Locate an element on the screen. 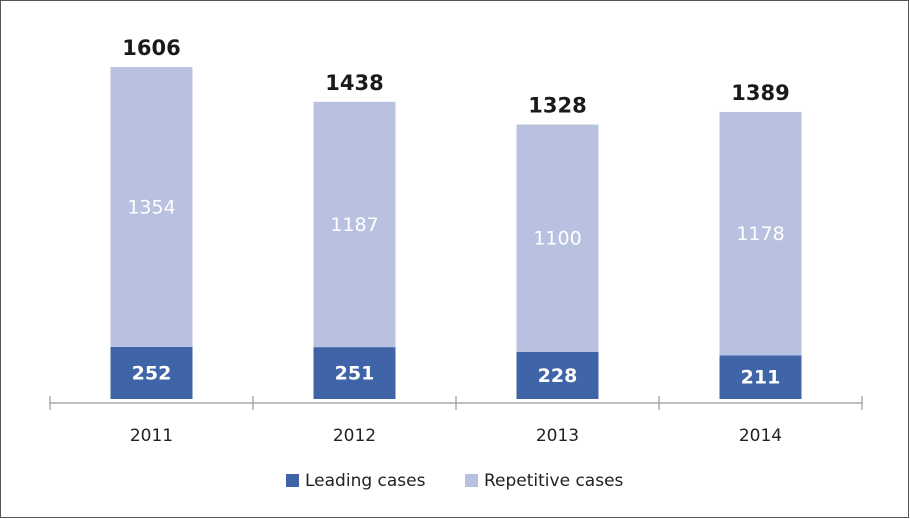 The width and height of the screenshot is (910, 519). x-tick-label: 2011 is located at coordinates (151, 436).